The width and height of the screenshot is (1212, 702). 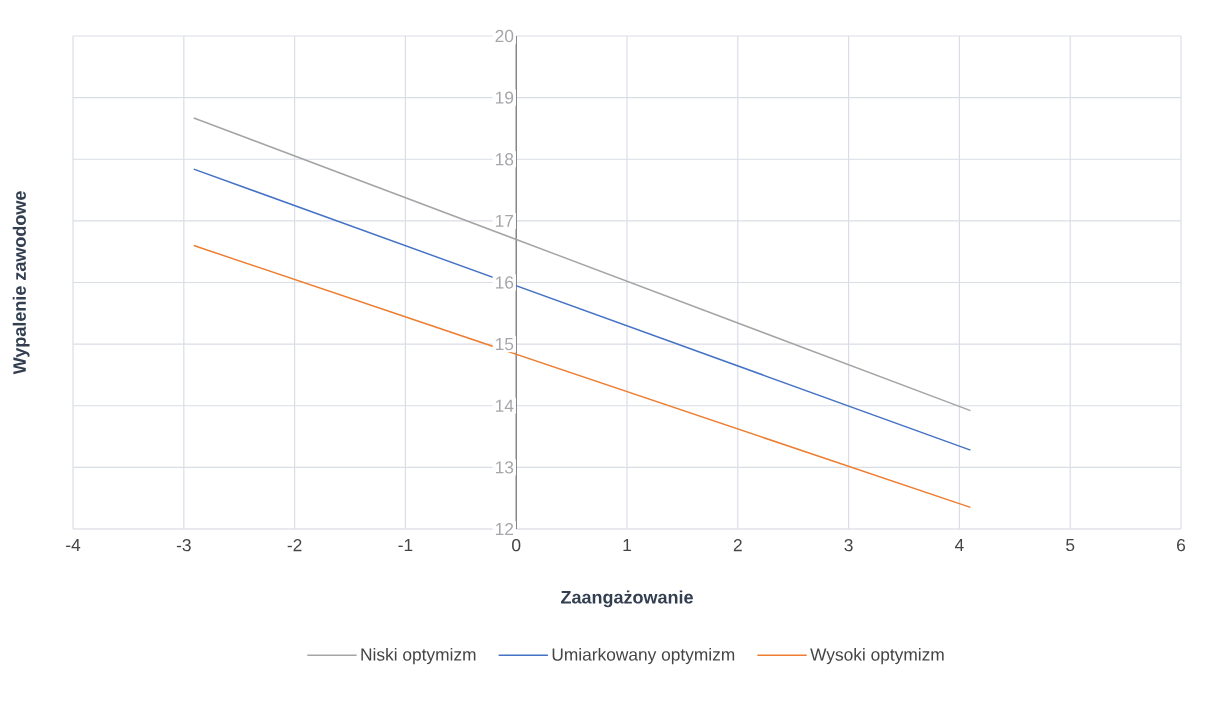 What do you see at coordinates (504, 36) in the screenshot?
I see `y-tick-label: 20` at bounding box center [504, 36].